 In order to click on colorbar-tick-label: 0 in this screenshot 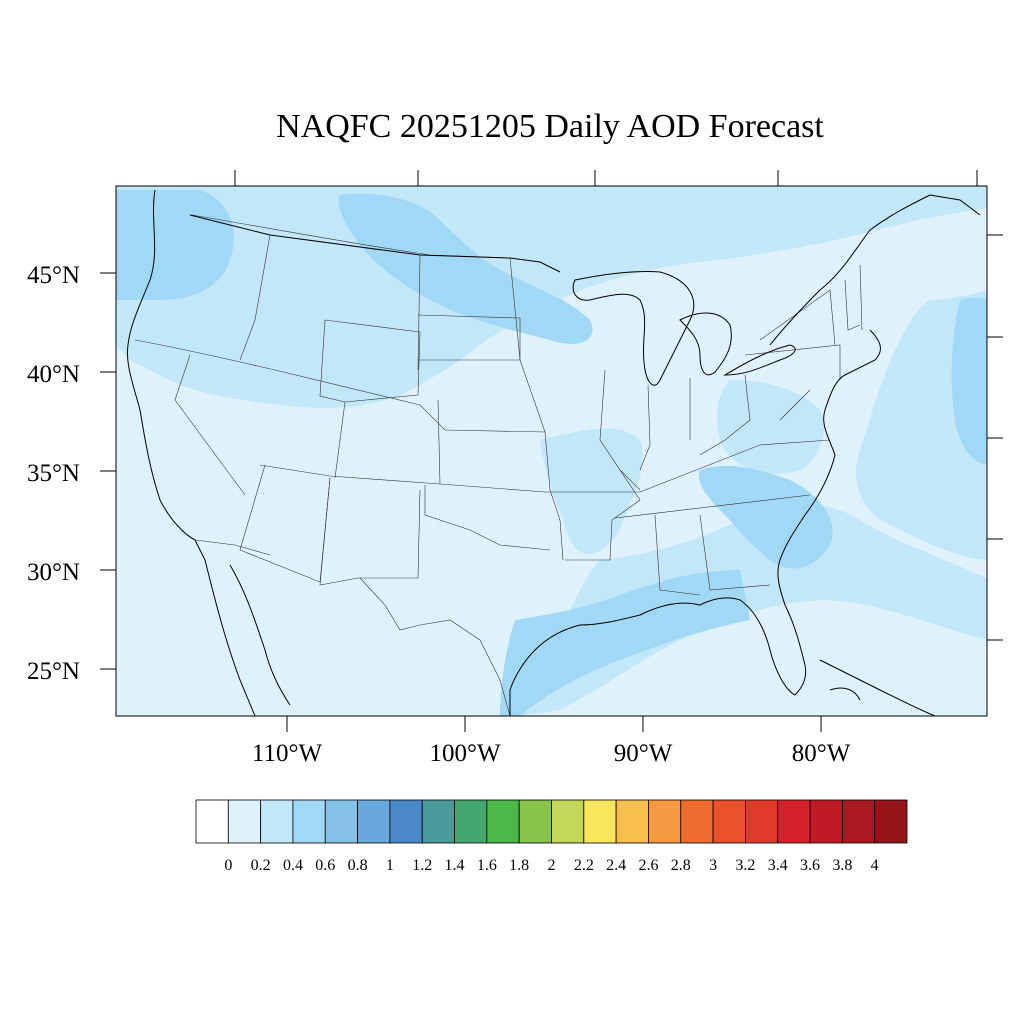, I will do `click(228, 865)`.